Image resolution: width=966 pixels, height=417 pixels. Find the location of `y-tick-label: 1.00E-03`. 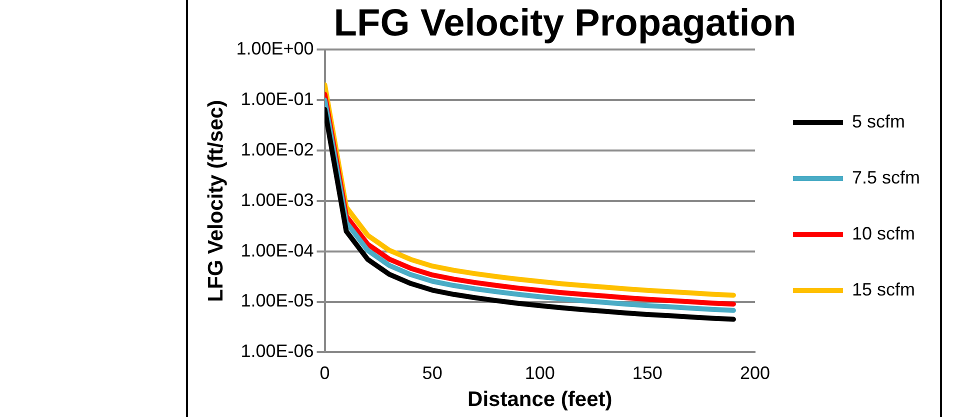

y-tick-label: 1.00E-03 is located at coordinates (277, 200).